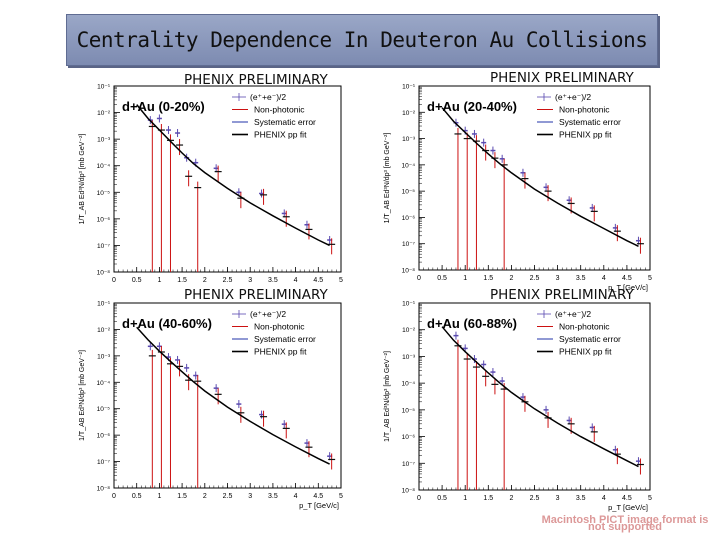  I want to click on panel-title: d+Au (0-20%), so click(163, 106).